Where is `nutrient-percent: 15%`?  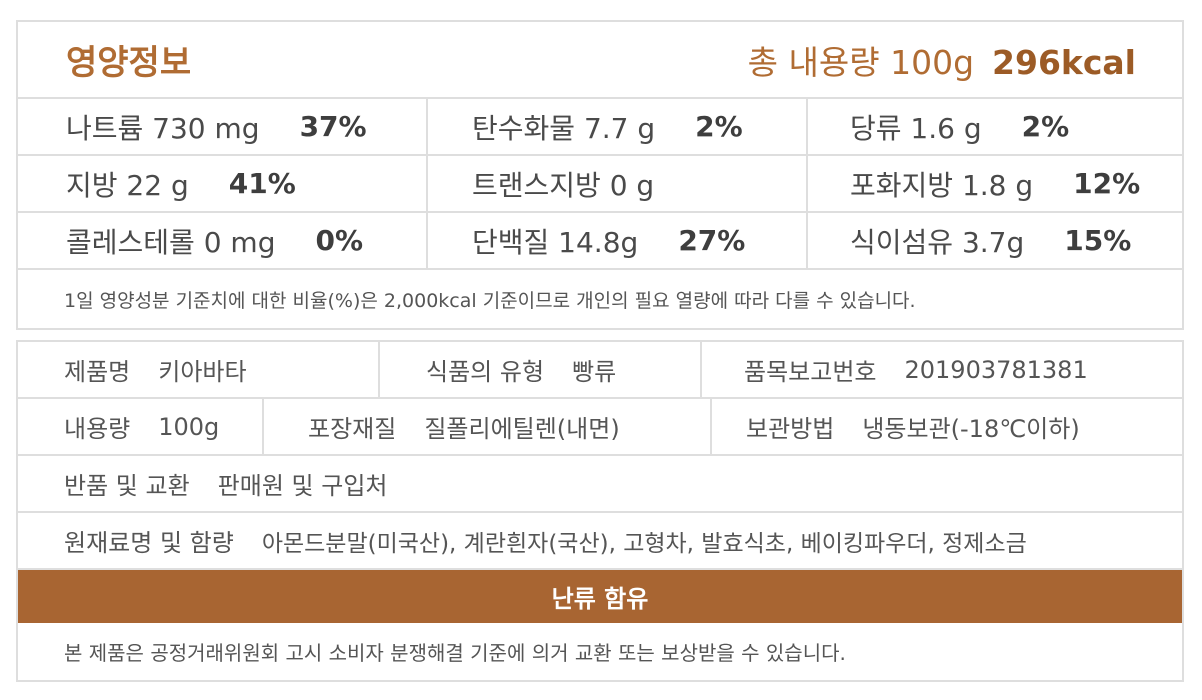 nutrient-percent: 15% is located at coordinates (1098, 240).